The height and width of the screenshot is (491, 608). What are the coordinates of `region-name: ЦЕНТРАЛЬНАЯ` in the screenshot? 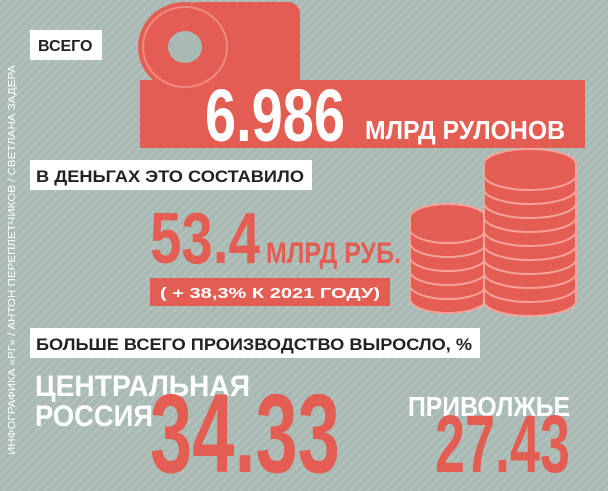 It's located at (142, 386).